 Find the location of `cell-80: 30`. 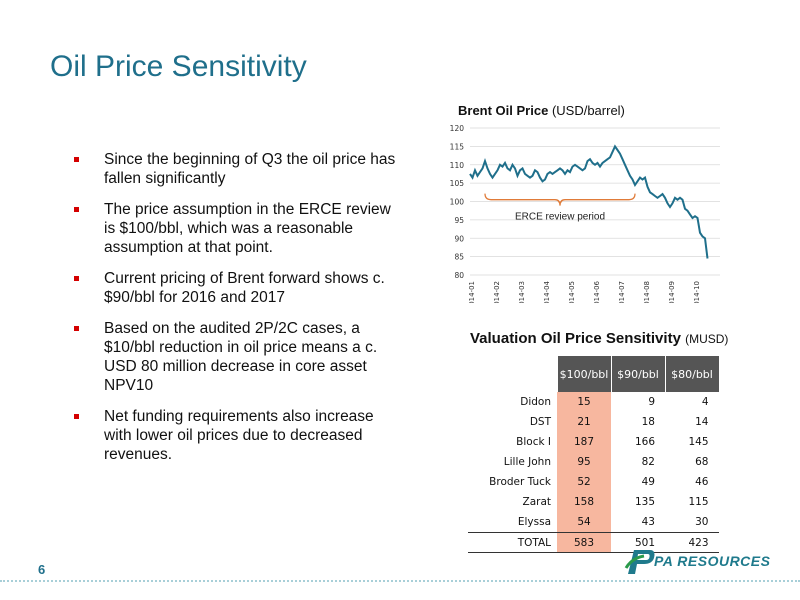

cell-80: 30 is located at coordinates (702, 522).